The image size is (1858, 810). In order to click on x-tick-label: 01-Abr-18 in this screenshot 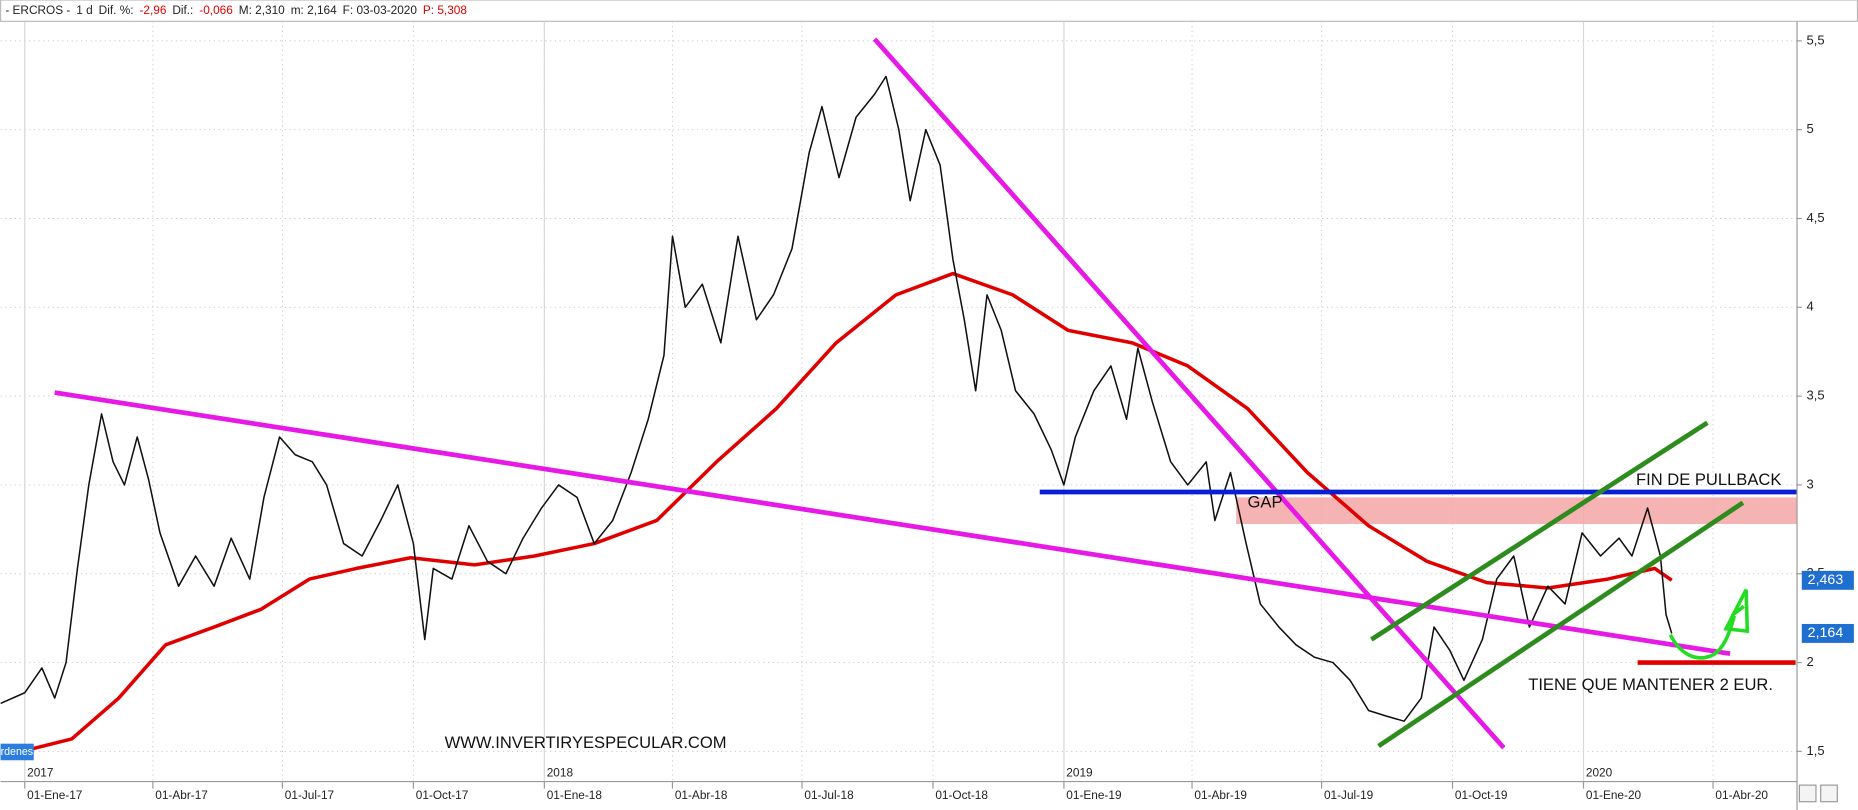, I will do `click(701, 795)`.